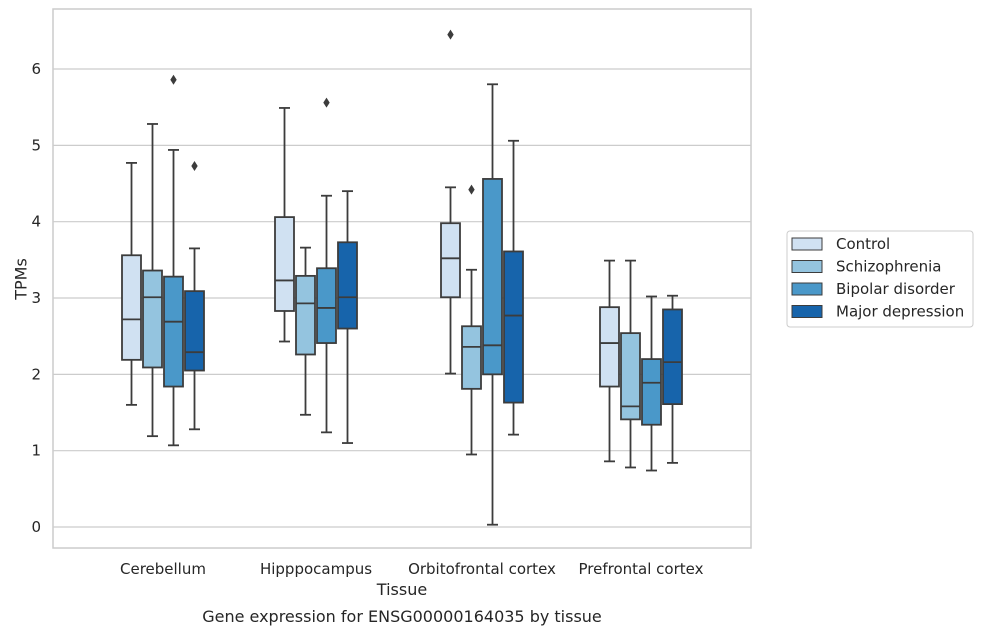  What do you see at coordinates (888, 267) in the screenshot?
I see `legend-label: Schizophrenia` at bounding box center [888, 267].